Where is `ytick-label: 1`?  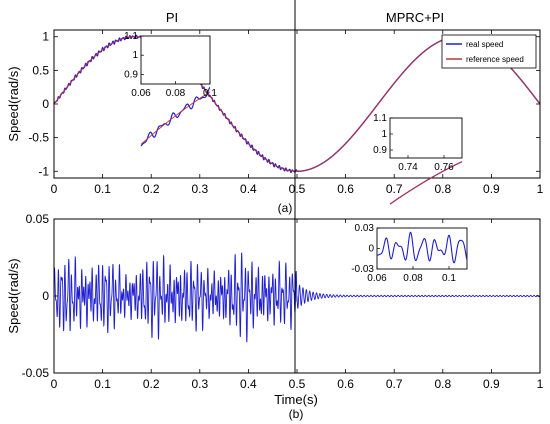 ytick-label: 1 is located at coordinates (45, 37).